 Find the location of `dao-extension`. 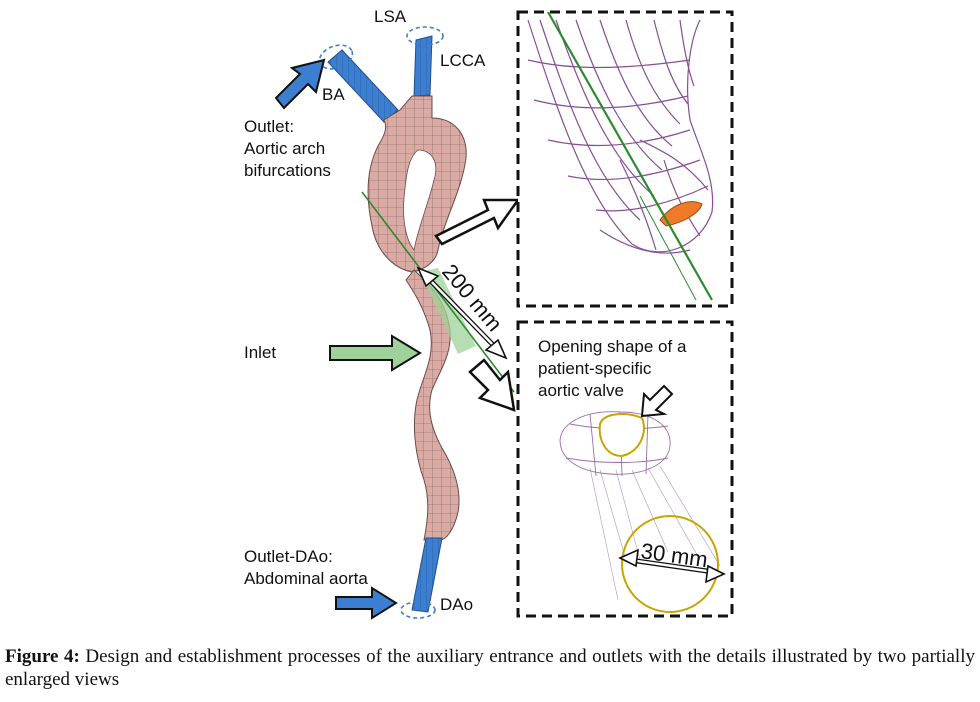

dao-extension is located at coordinates (427, 575).